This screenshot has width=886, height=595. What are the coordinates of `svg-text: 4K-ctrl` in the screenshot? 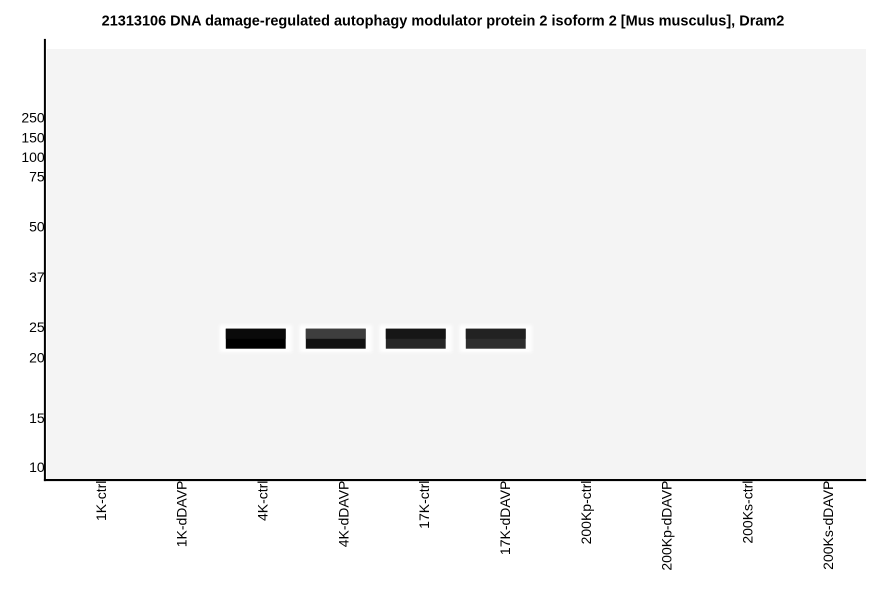 It's located at (263, 501).